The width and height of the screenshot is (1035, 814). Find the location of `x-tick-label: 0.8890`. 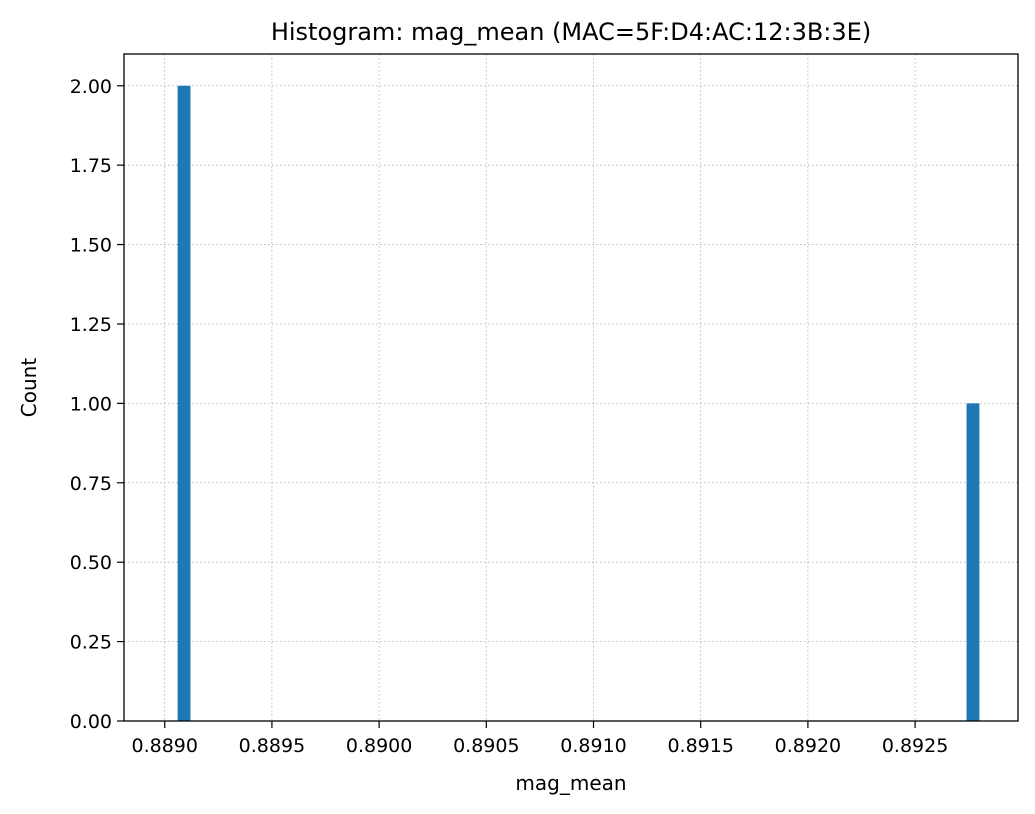

x-tick-label: 0.8890 is located at coordinates (164, 746).